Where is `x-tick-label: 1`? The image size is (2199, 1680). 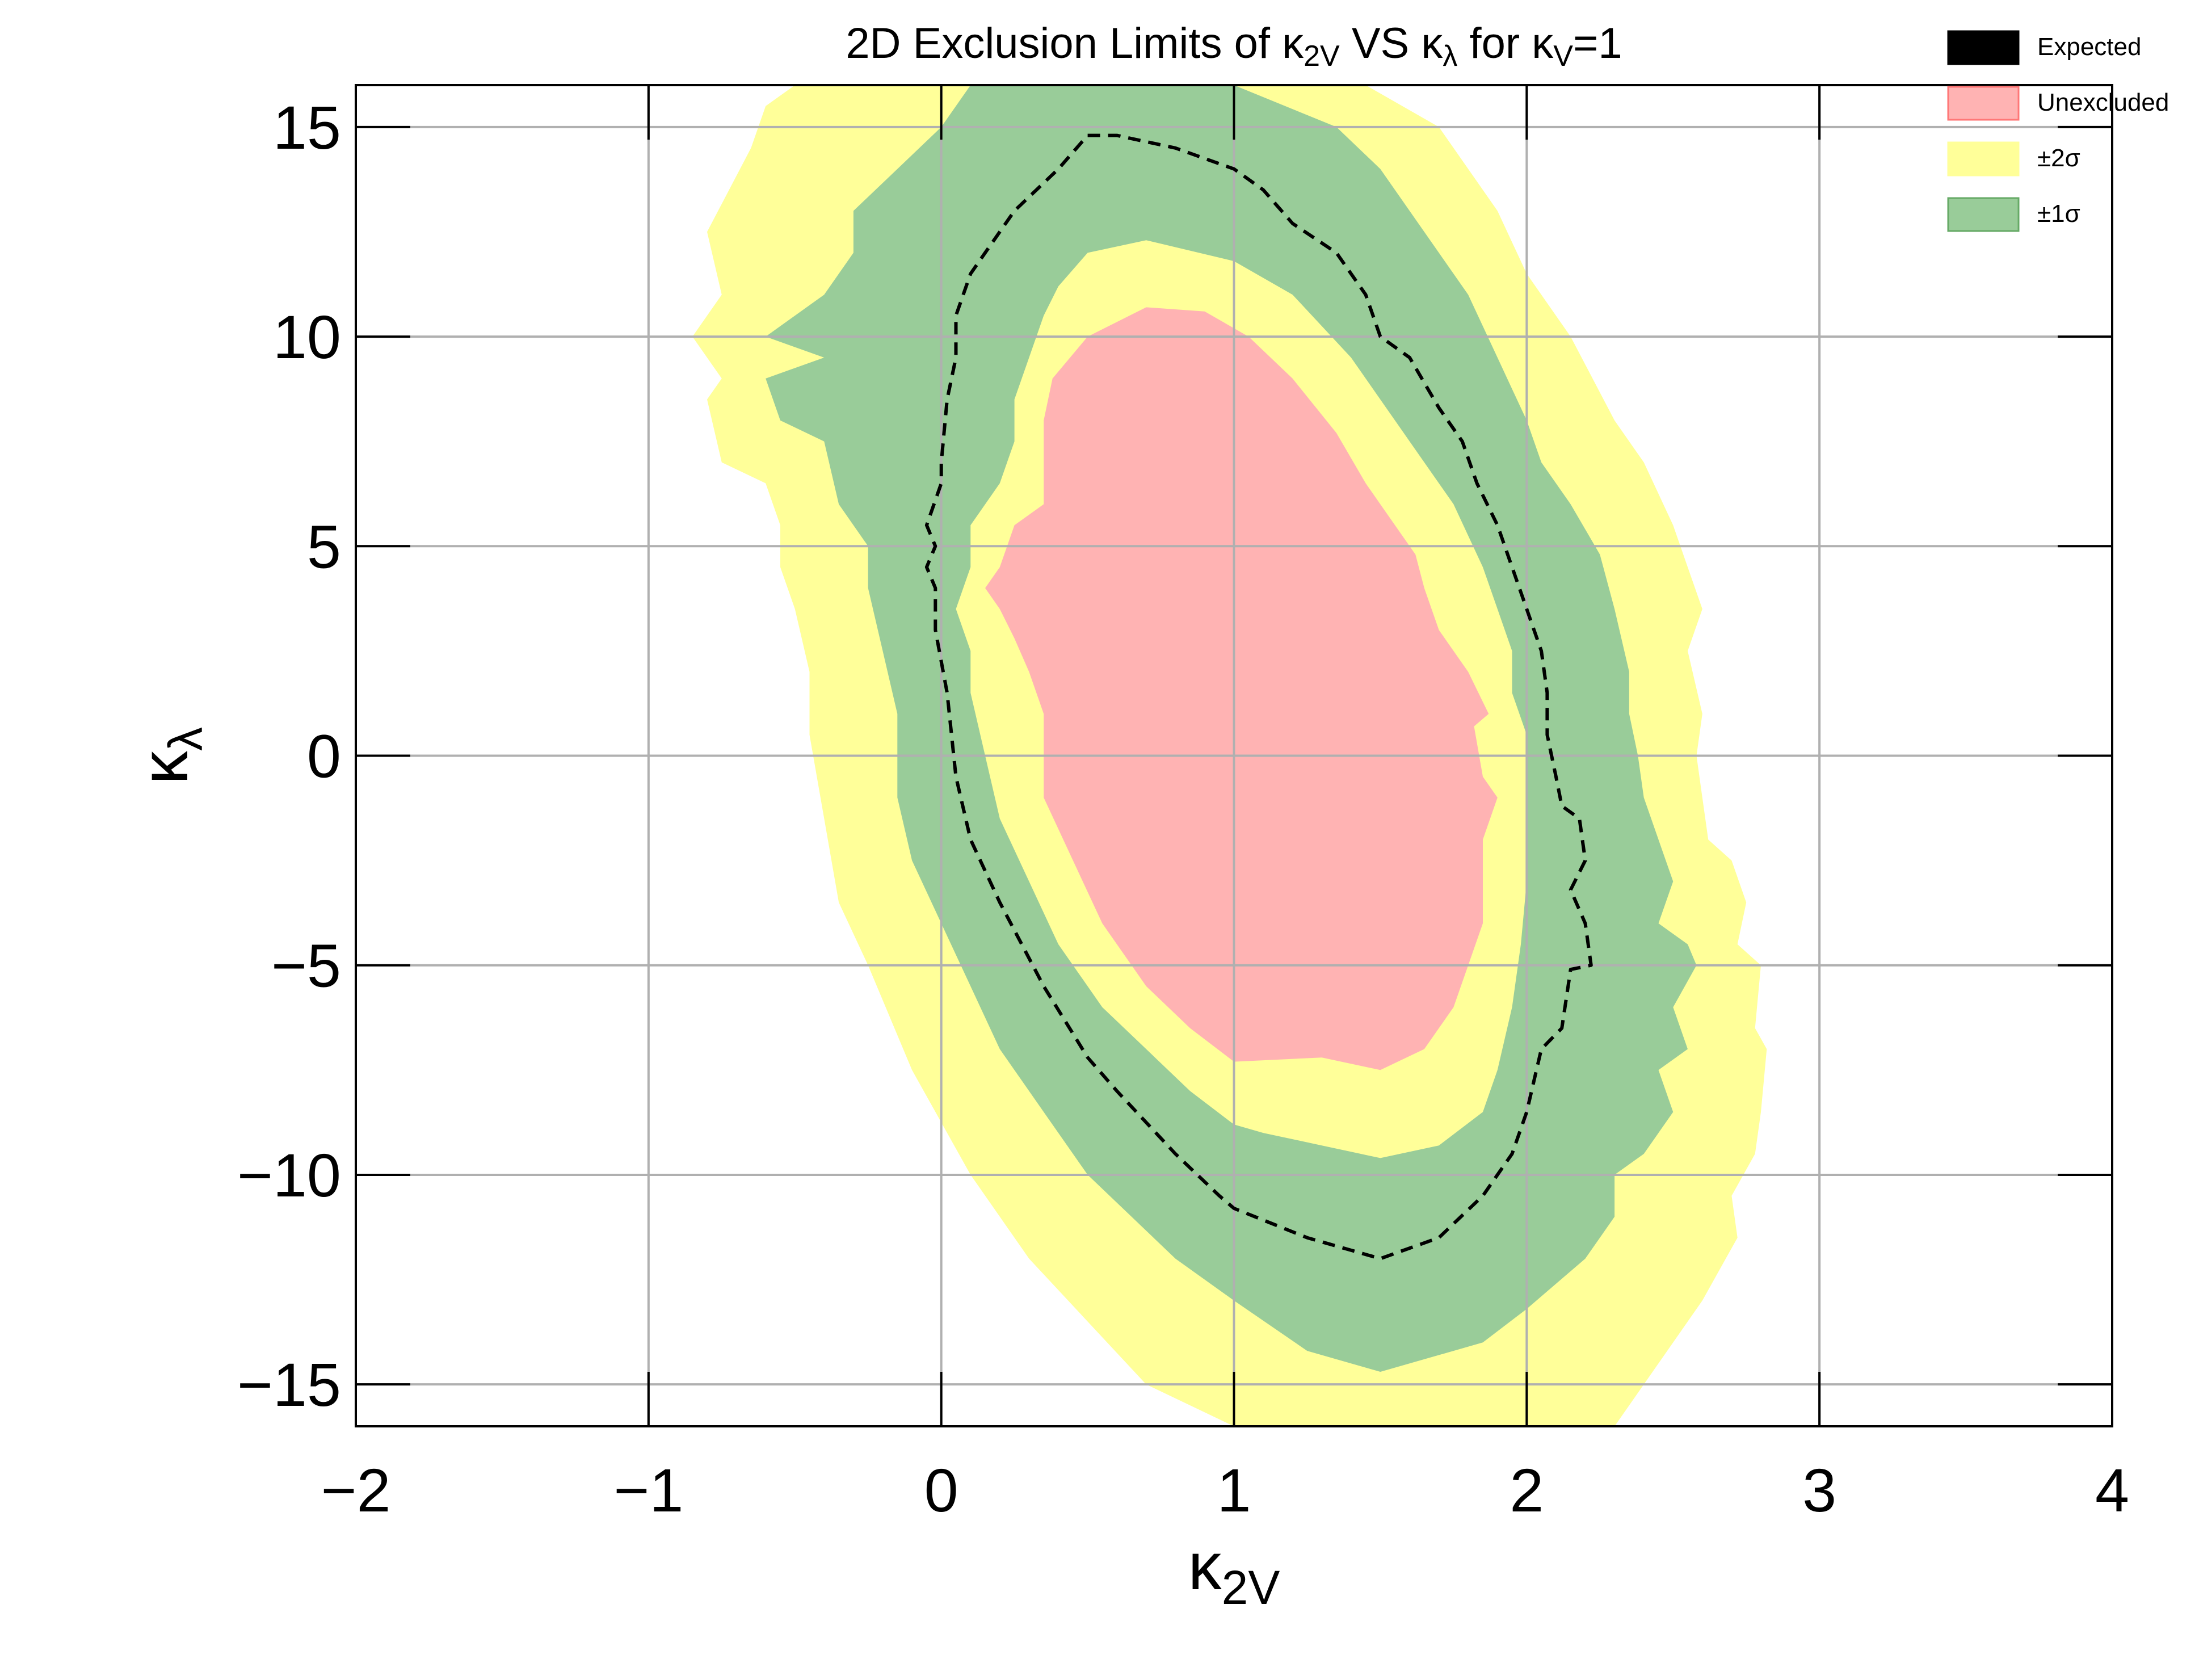 x-tick-label: 1 is located at coordinates (1234, 1490).